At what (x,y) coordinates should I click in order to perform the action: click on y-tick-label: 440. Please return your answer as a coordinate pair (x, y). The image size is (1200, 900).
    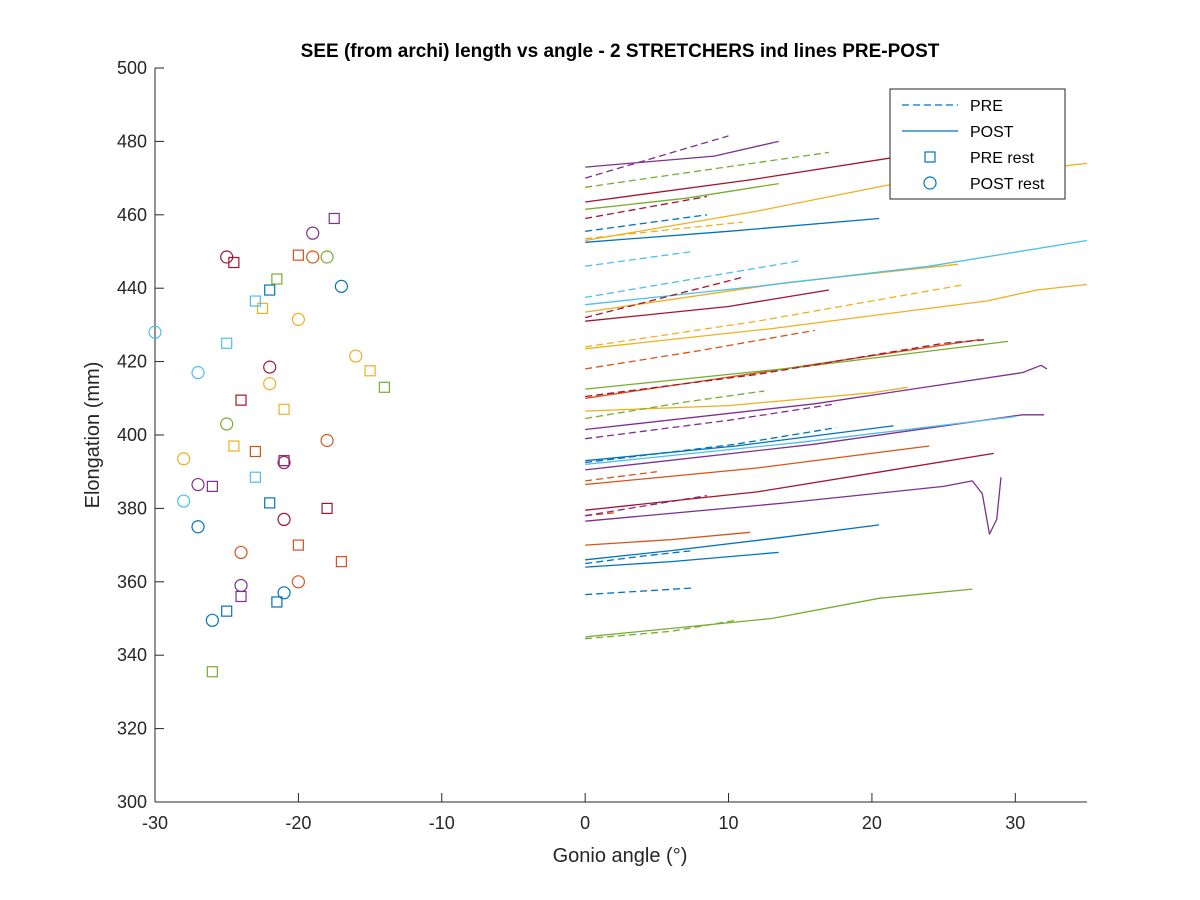
    Looking at the image, I should click on (132, 288).